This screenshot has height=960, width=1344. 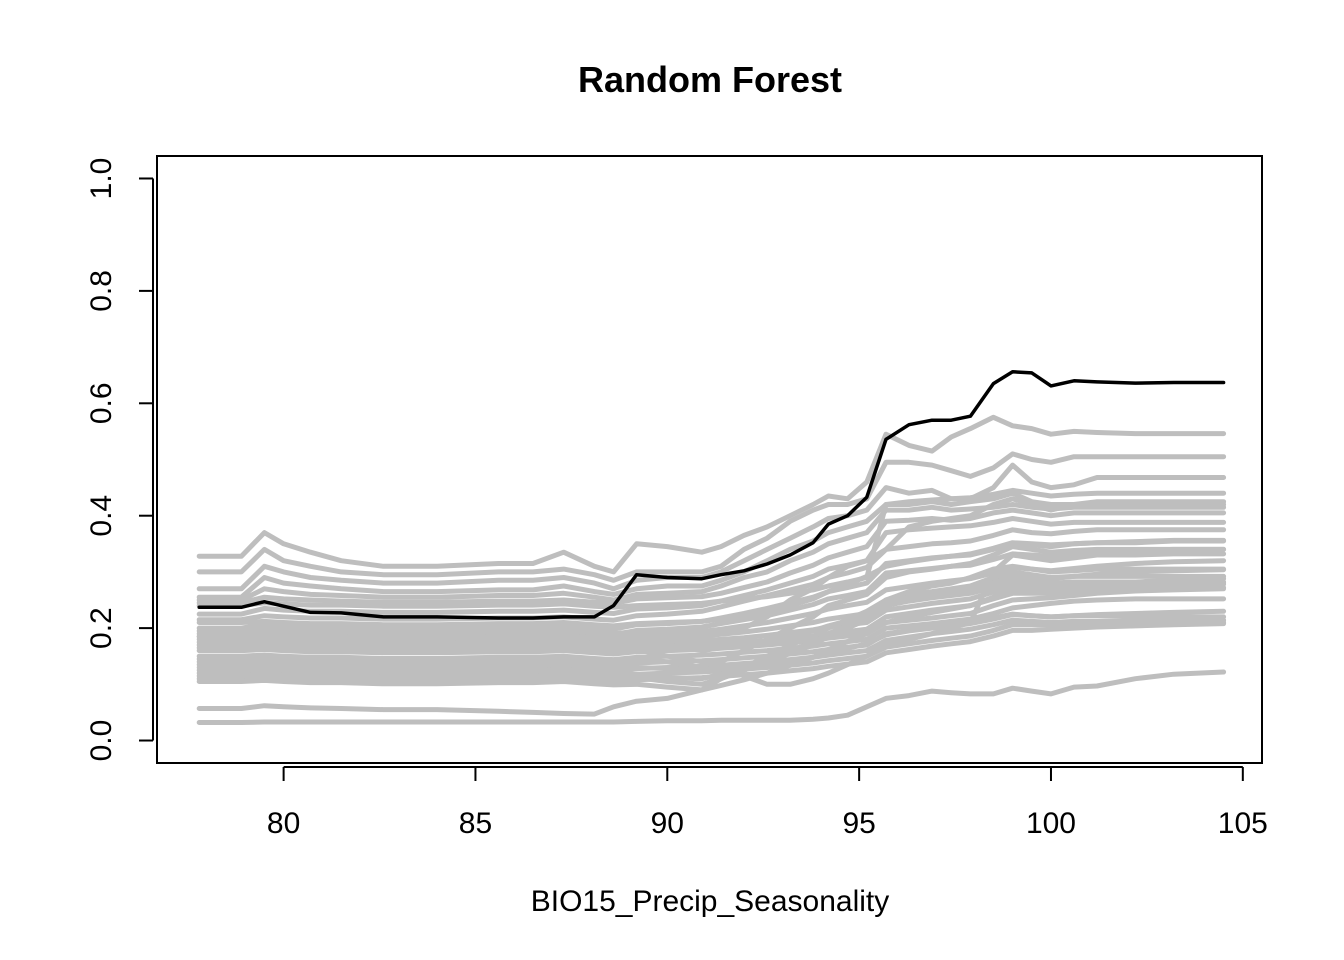 I want to click on y-axis: 0.0 0.2 0.4 0.6 0.8 1.0, so click(x=119, y=460).